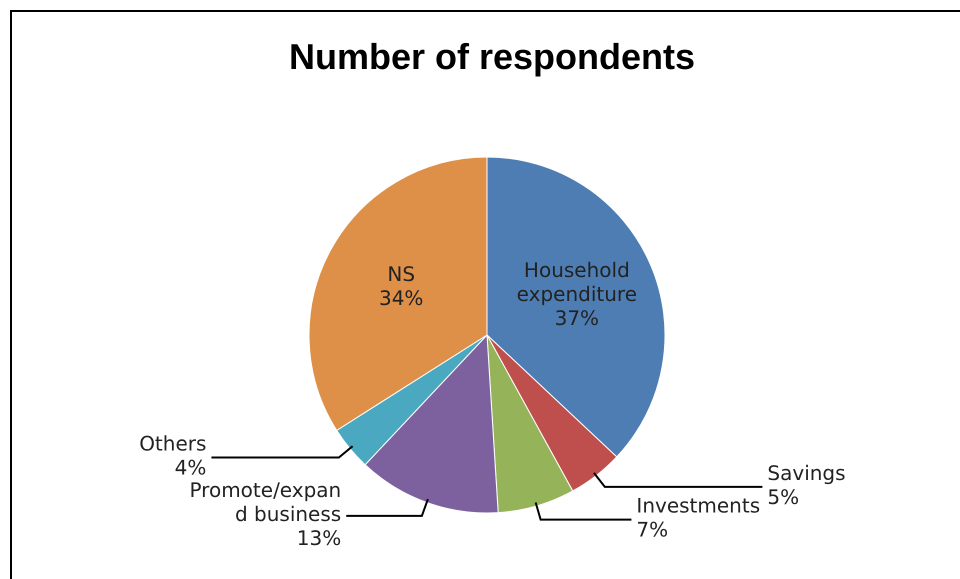 The image size is (960, 579). I want to click on slice-label: Household expenditure, so click(577, 282).